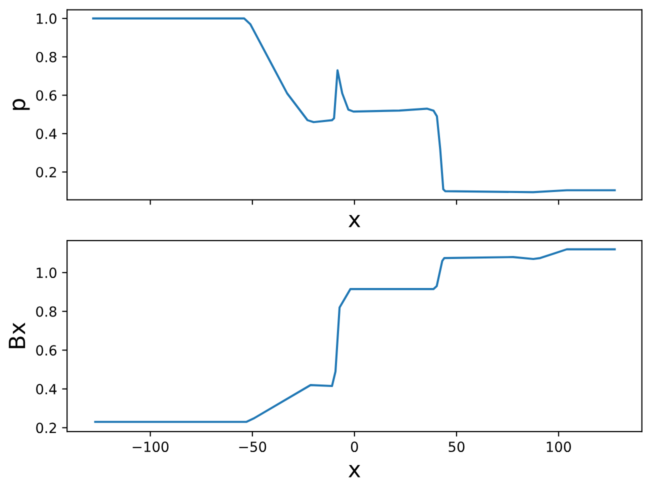 The image size is (651, 491). Describe the element at coordinates (252, 447) in the screenshot. I see `x-tick-label: −50` at that location.